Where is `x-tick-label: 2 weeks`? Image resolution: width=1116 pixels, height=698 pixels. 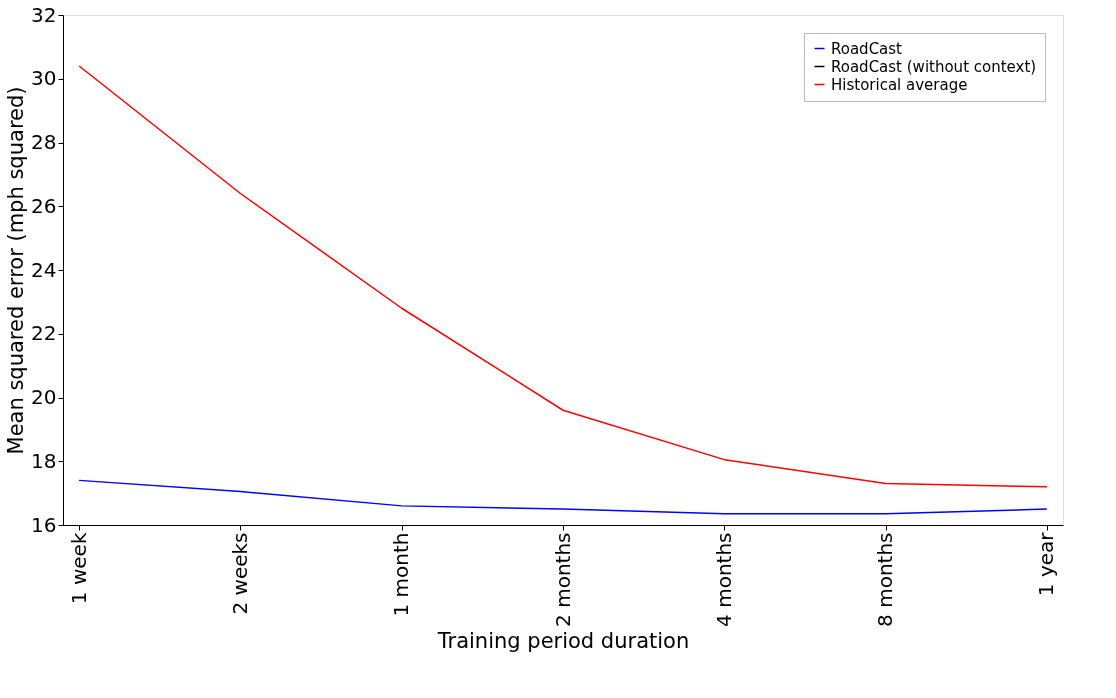 x-tick-label: 2 weeks is located at coordinates (239, 573).